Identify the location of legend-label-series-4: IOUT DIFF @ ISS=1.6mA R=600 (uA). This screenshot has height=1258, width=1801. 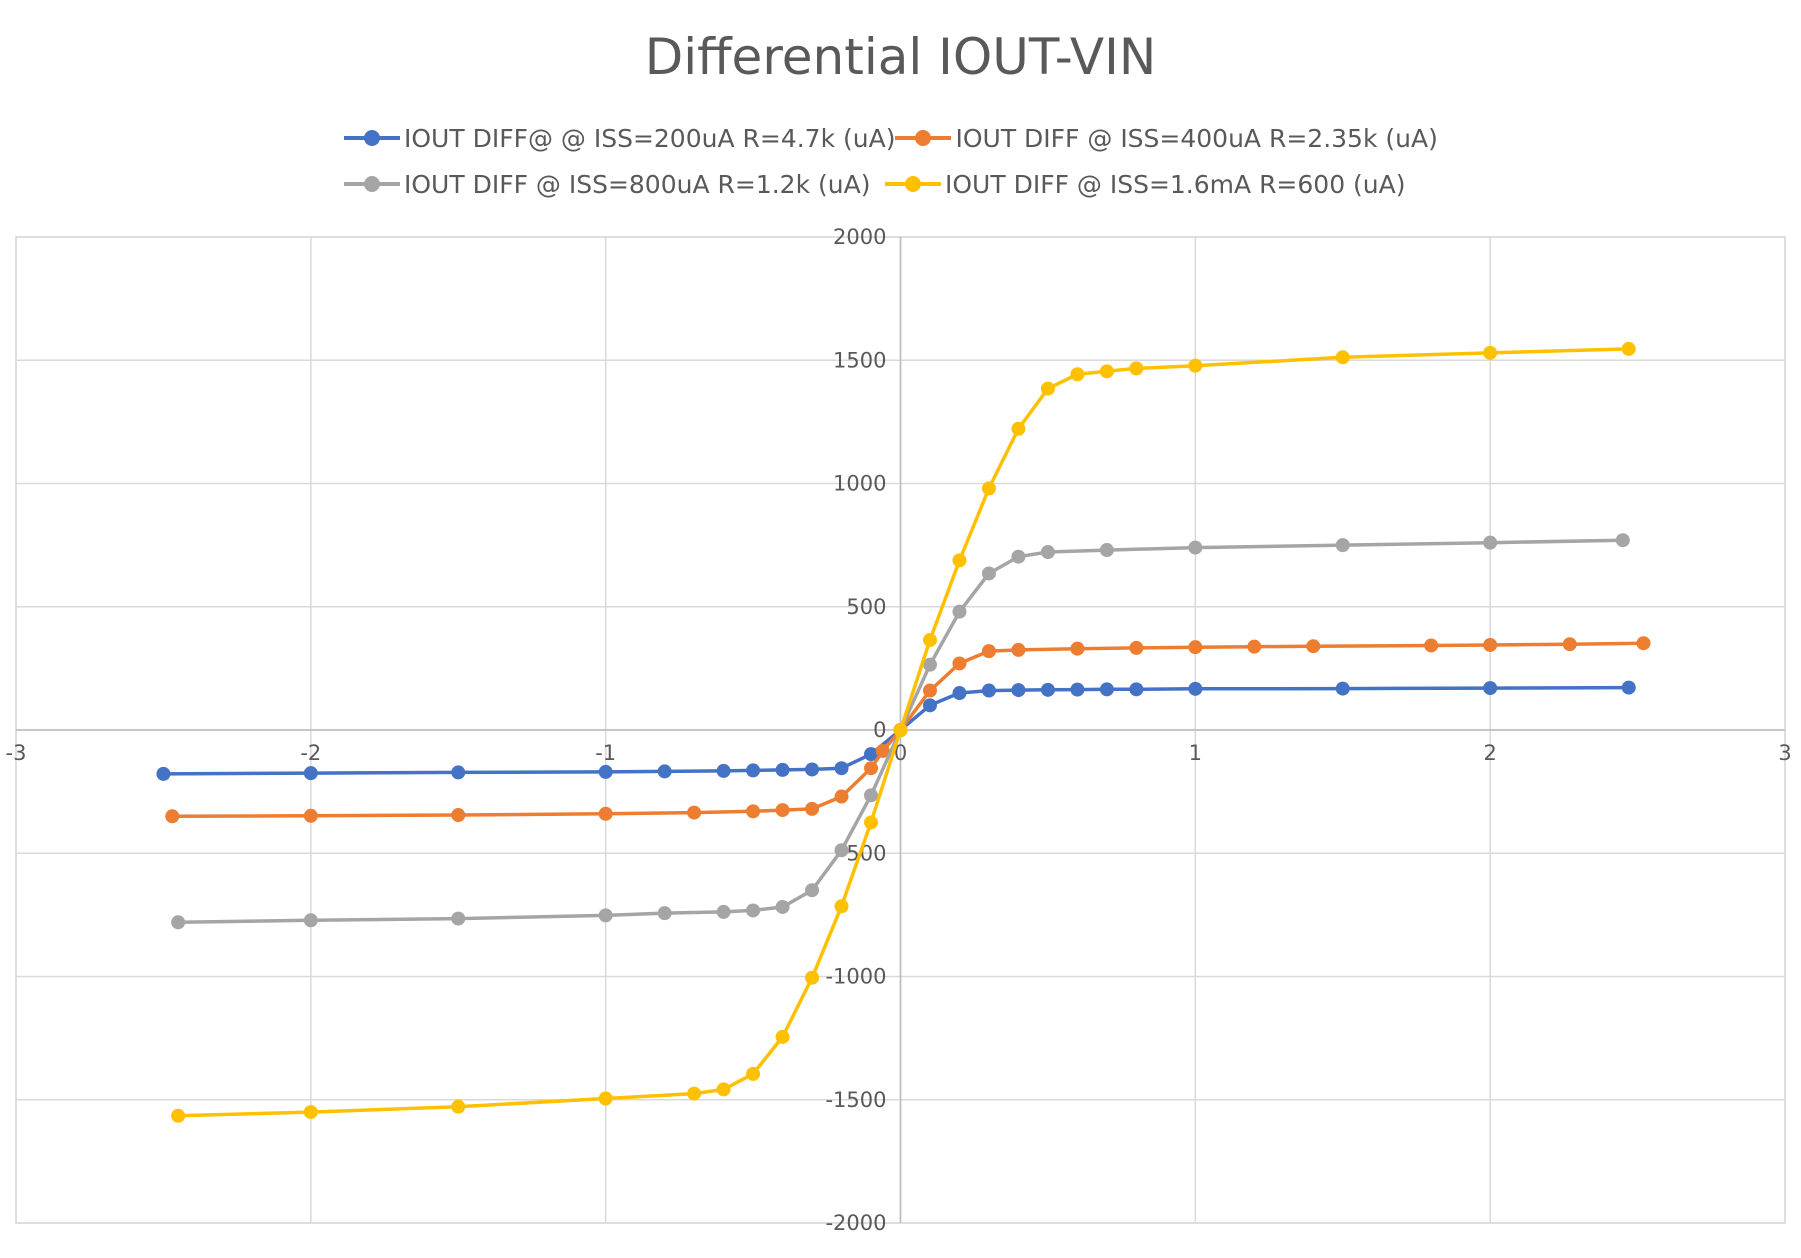
(1175, 184).